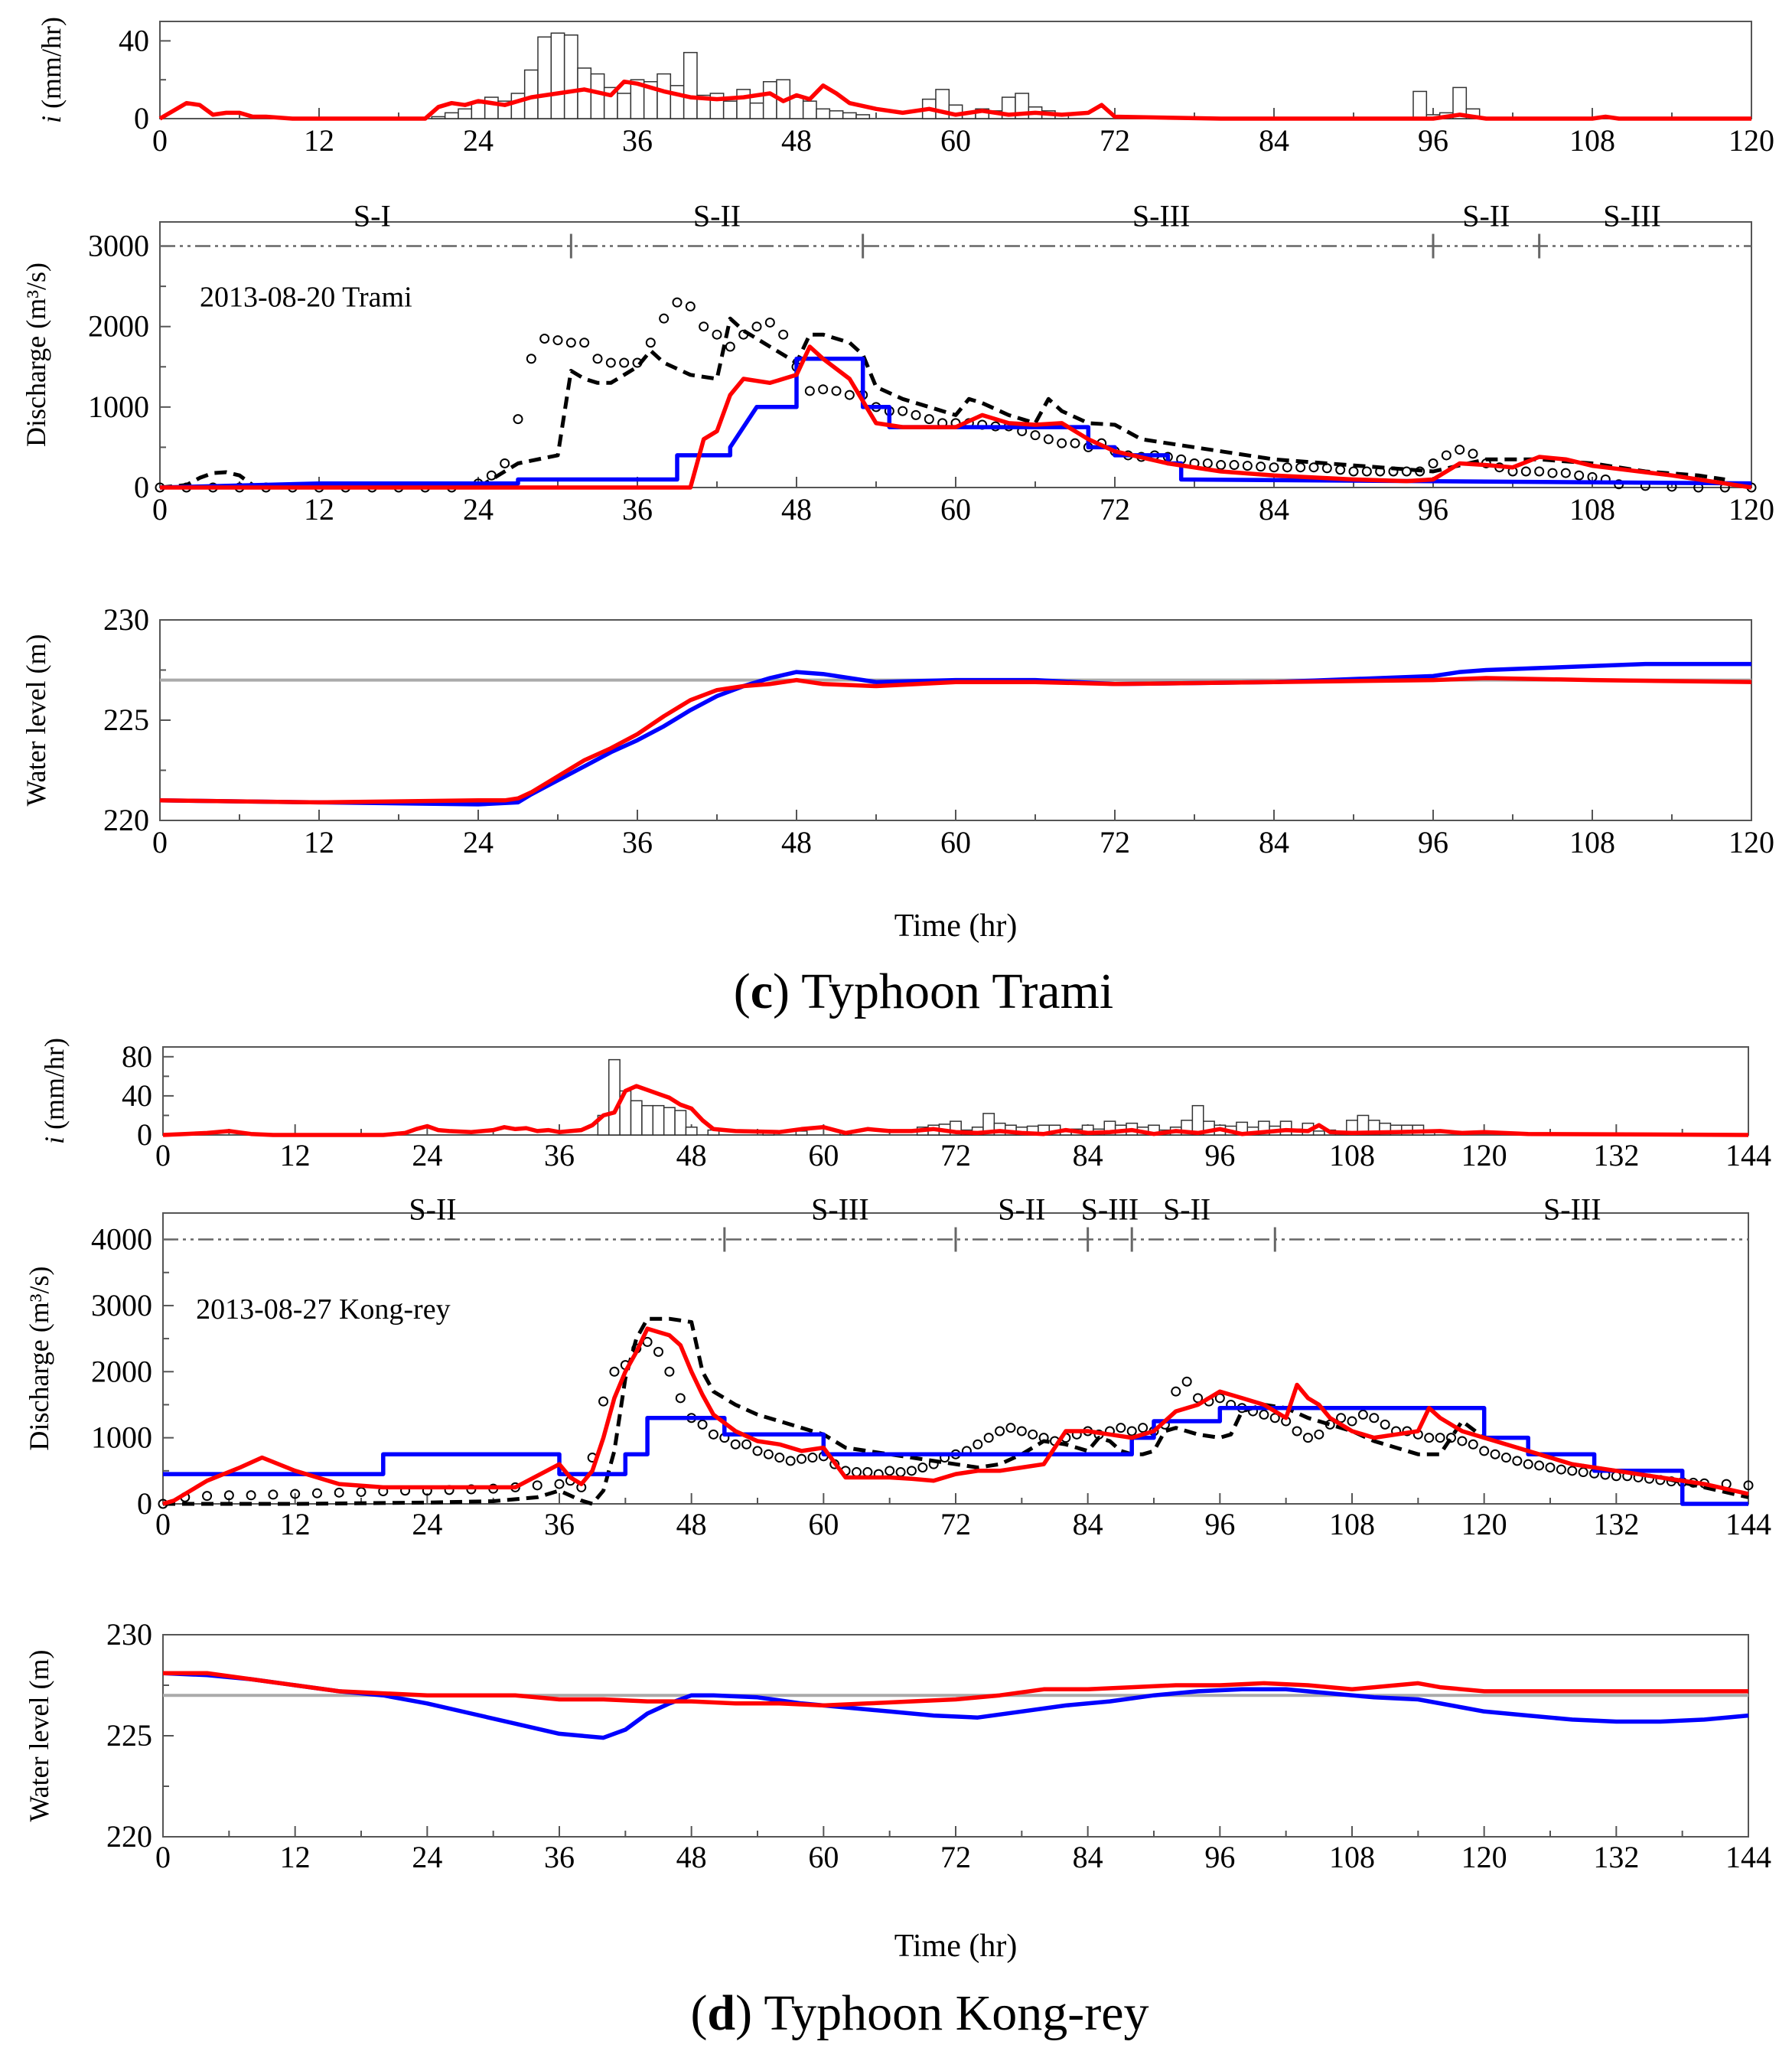 This screenshot has height=2048, width=1792. I want to click on y-axis-unit: (mm/hr), so click(54, 1087).